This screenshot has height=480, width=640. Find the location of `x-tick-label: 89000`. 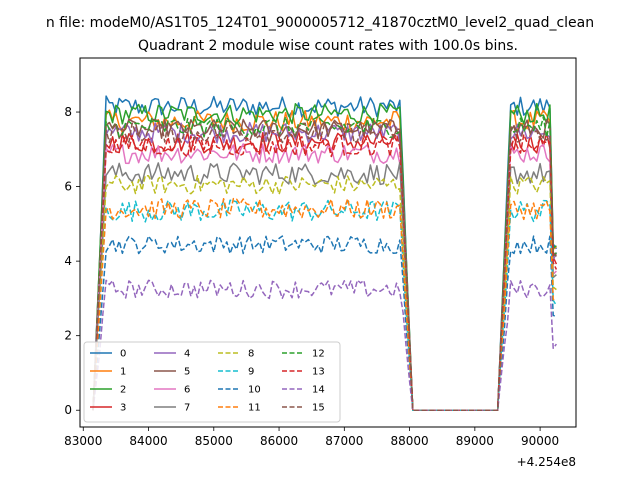

x-tick-label: 89000 is located at coordinates (475, 441).